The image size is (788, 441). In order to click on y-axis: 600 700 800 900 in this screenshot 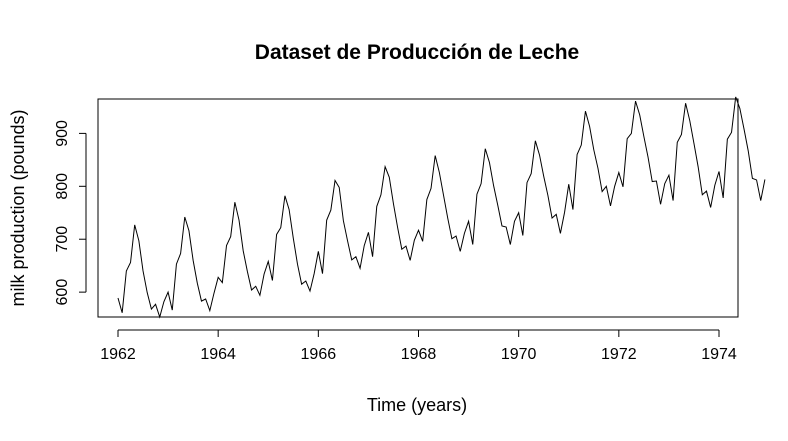, I will do `click(70, 213)`.